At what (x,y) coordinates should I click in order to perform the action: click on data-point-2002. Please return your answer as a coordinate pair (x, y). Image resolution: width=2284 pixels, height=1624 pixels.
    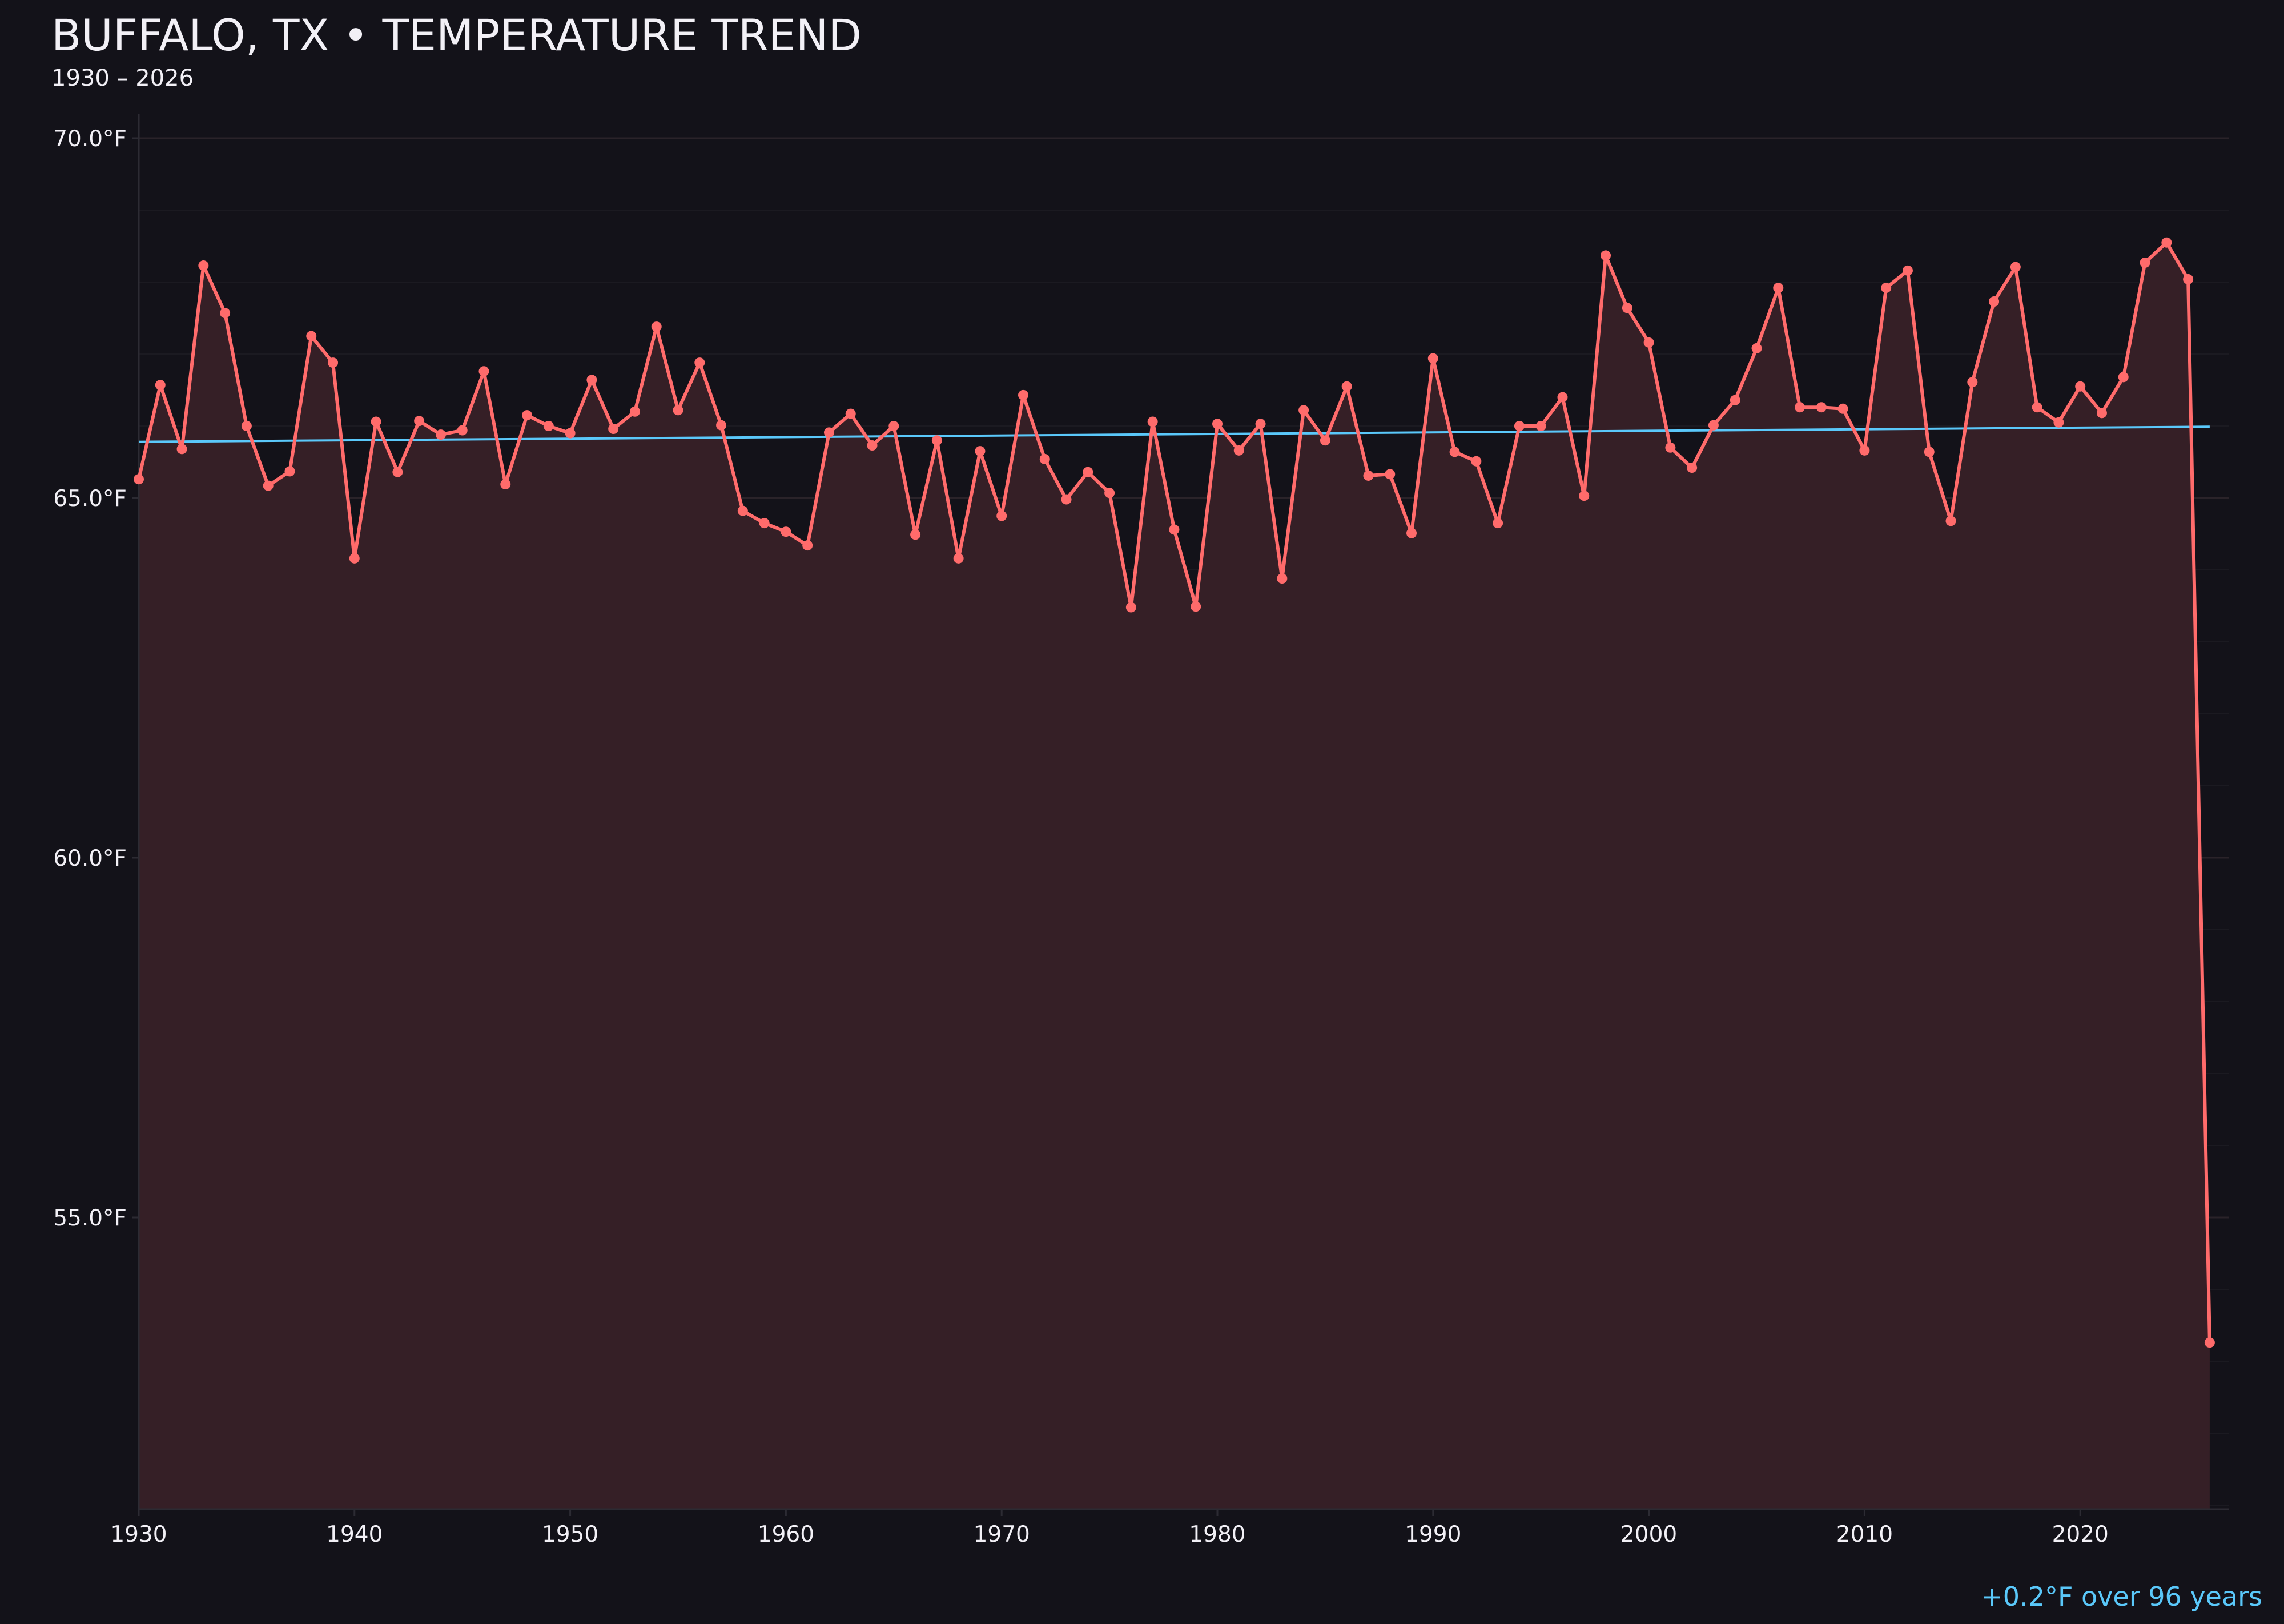
    Looking at the image, I should click on (1692, 468).